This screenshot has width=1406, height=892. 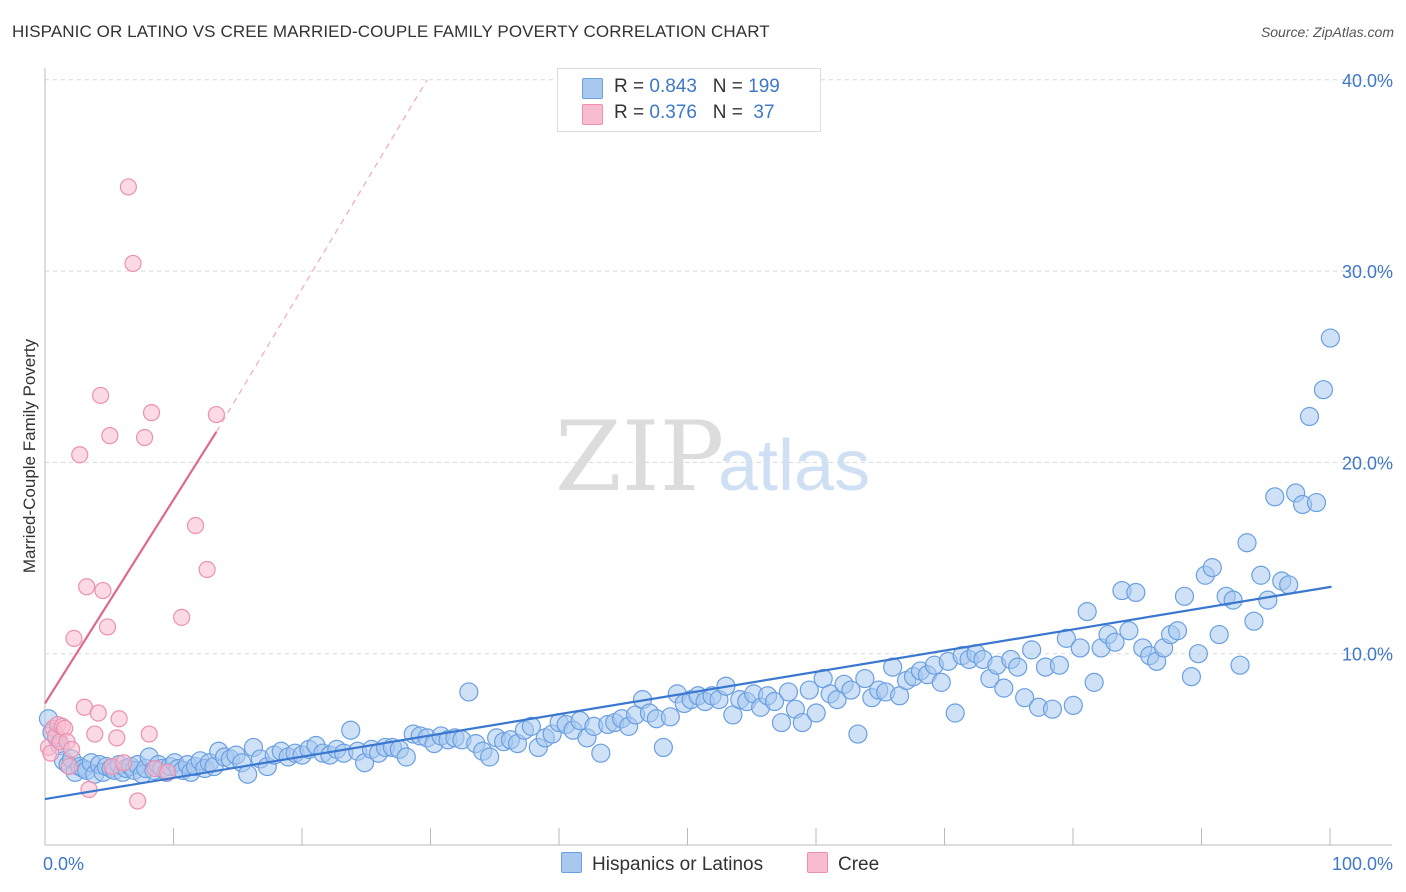 What do you see at coordinates (673, 112) in the screenshot?
I see `legend-r-value: 0.376` at bounding box center [673, 112].